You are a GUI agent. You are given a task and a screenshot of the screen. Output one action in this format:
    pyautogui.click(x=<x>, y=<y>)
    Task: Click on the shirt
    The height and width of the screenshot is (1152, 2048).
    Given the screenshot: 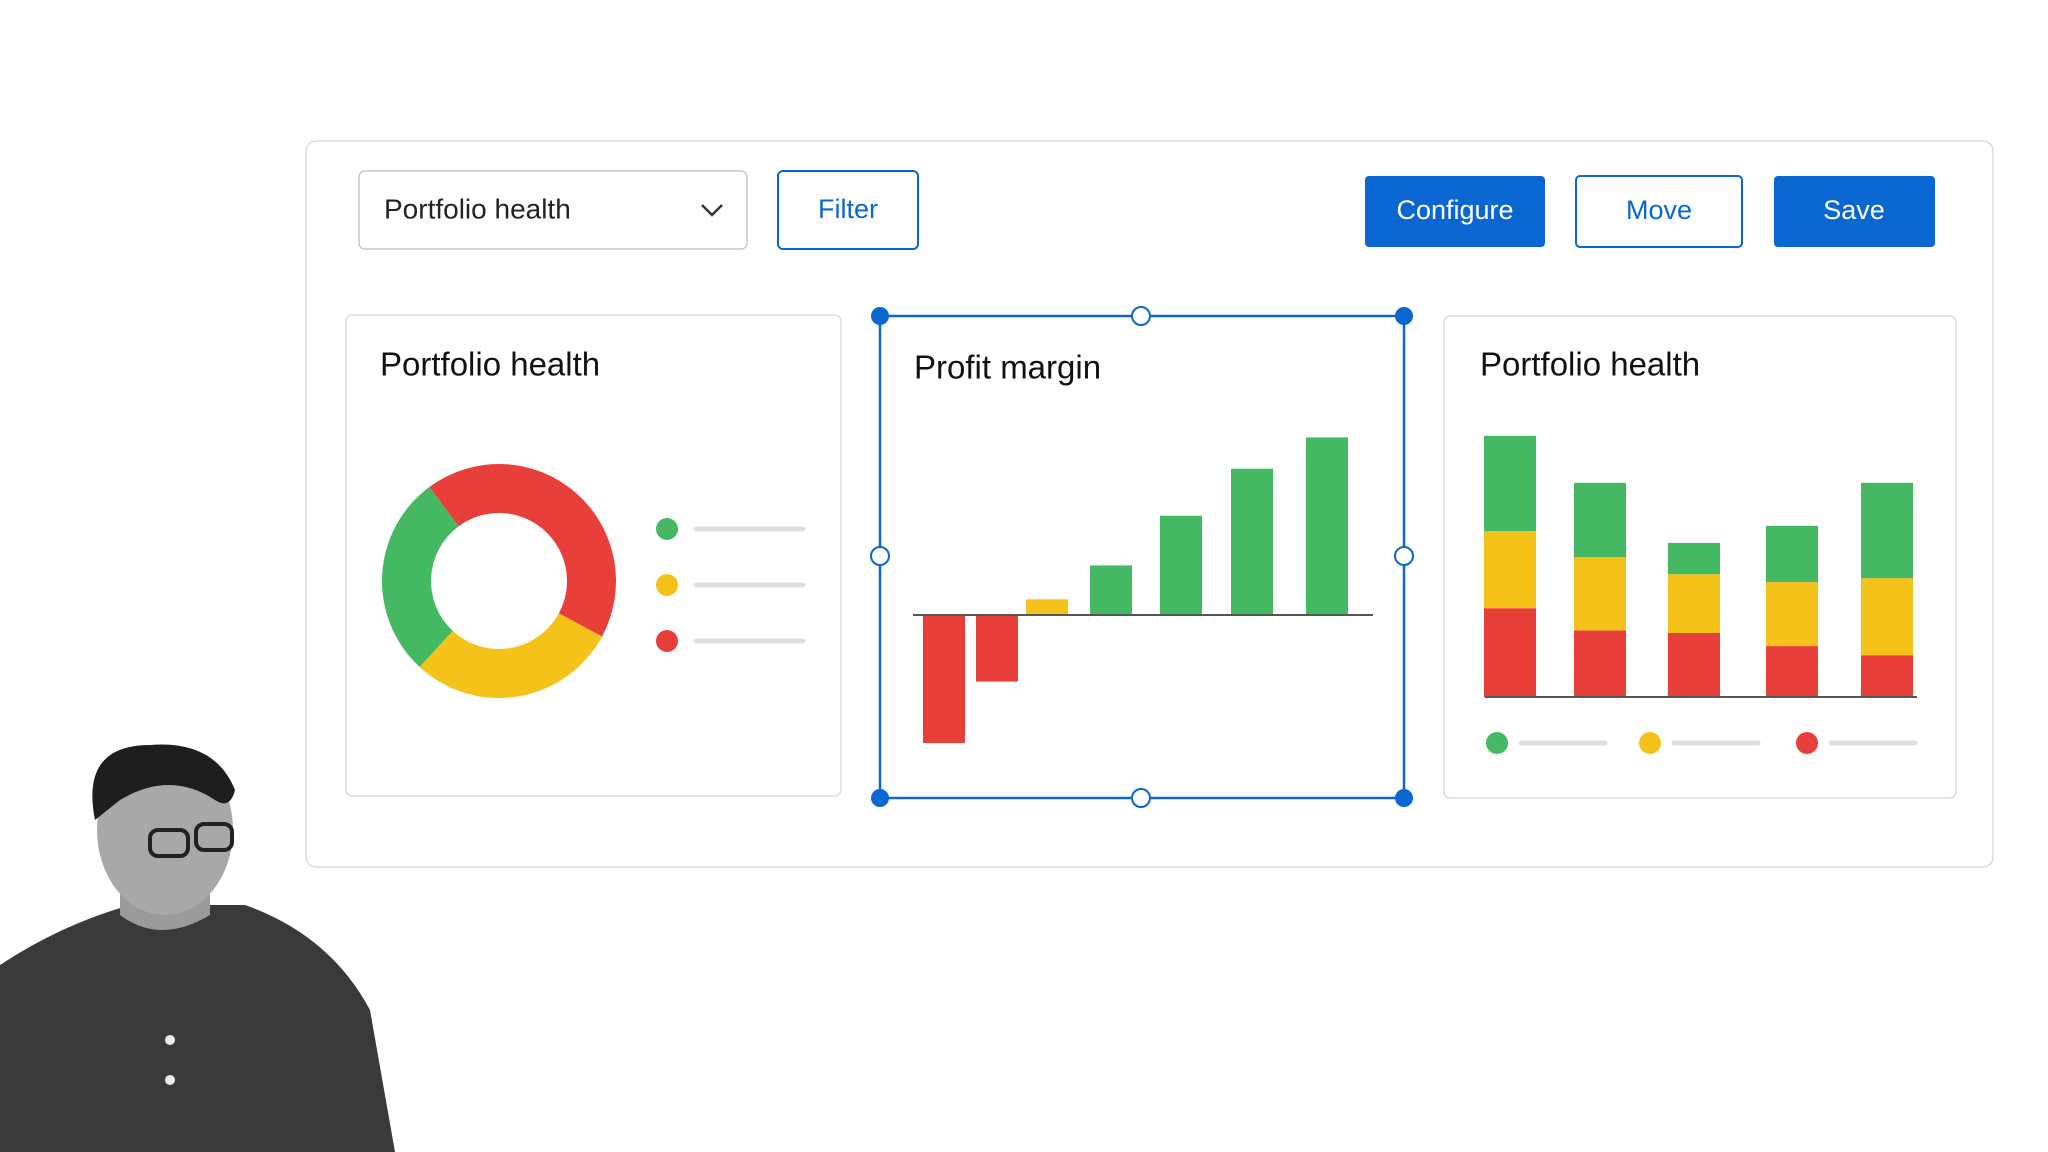 What is the action you would take?
    pyautogui.click(x=197, y=1028)
    